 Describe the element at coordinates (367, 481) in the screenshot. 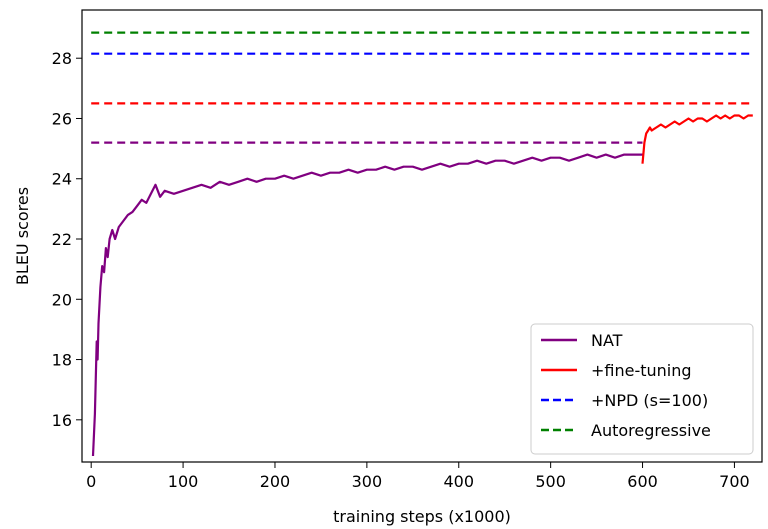

I see `x-tick-label: 300` at that location.